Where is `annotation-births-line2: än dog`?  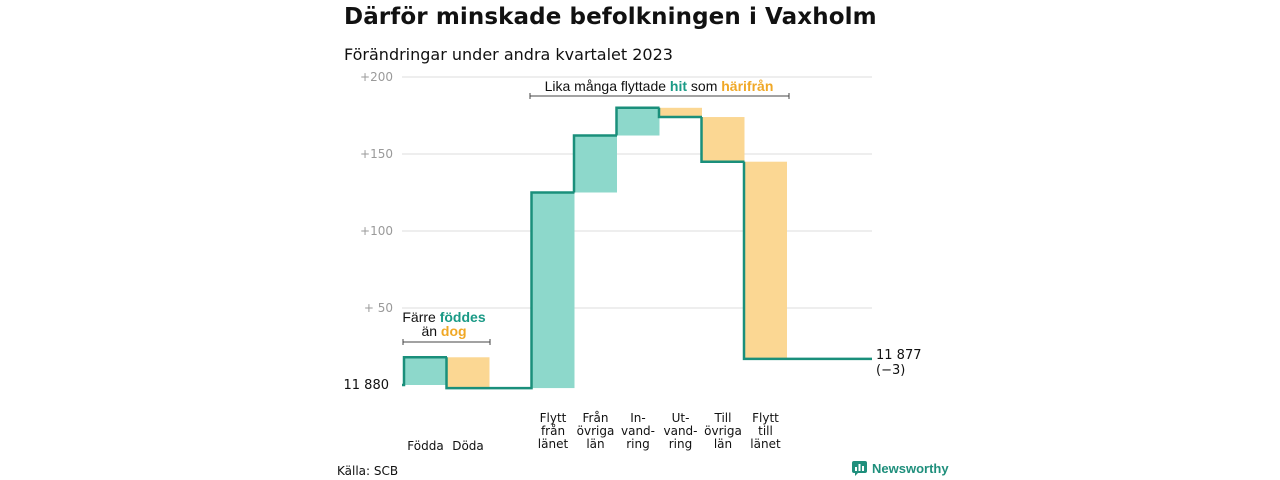 annotation-births-line2: än dog is located at coordinates (443, 331).